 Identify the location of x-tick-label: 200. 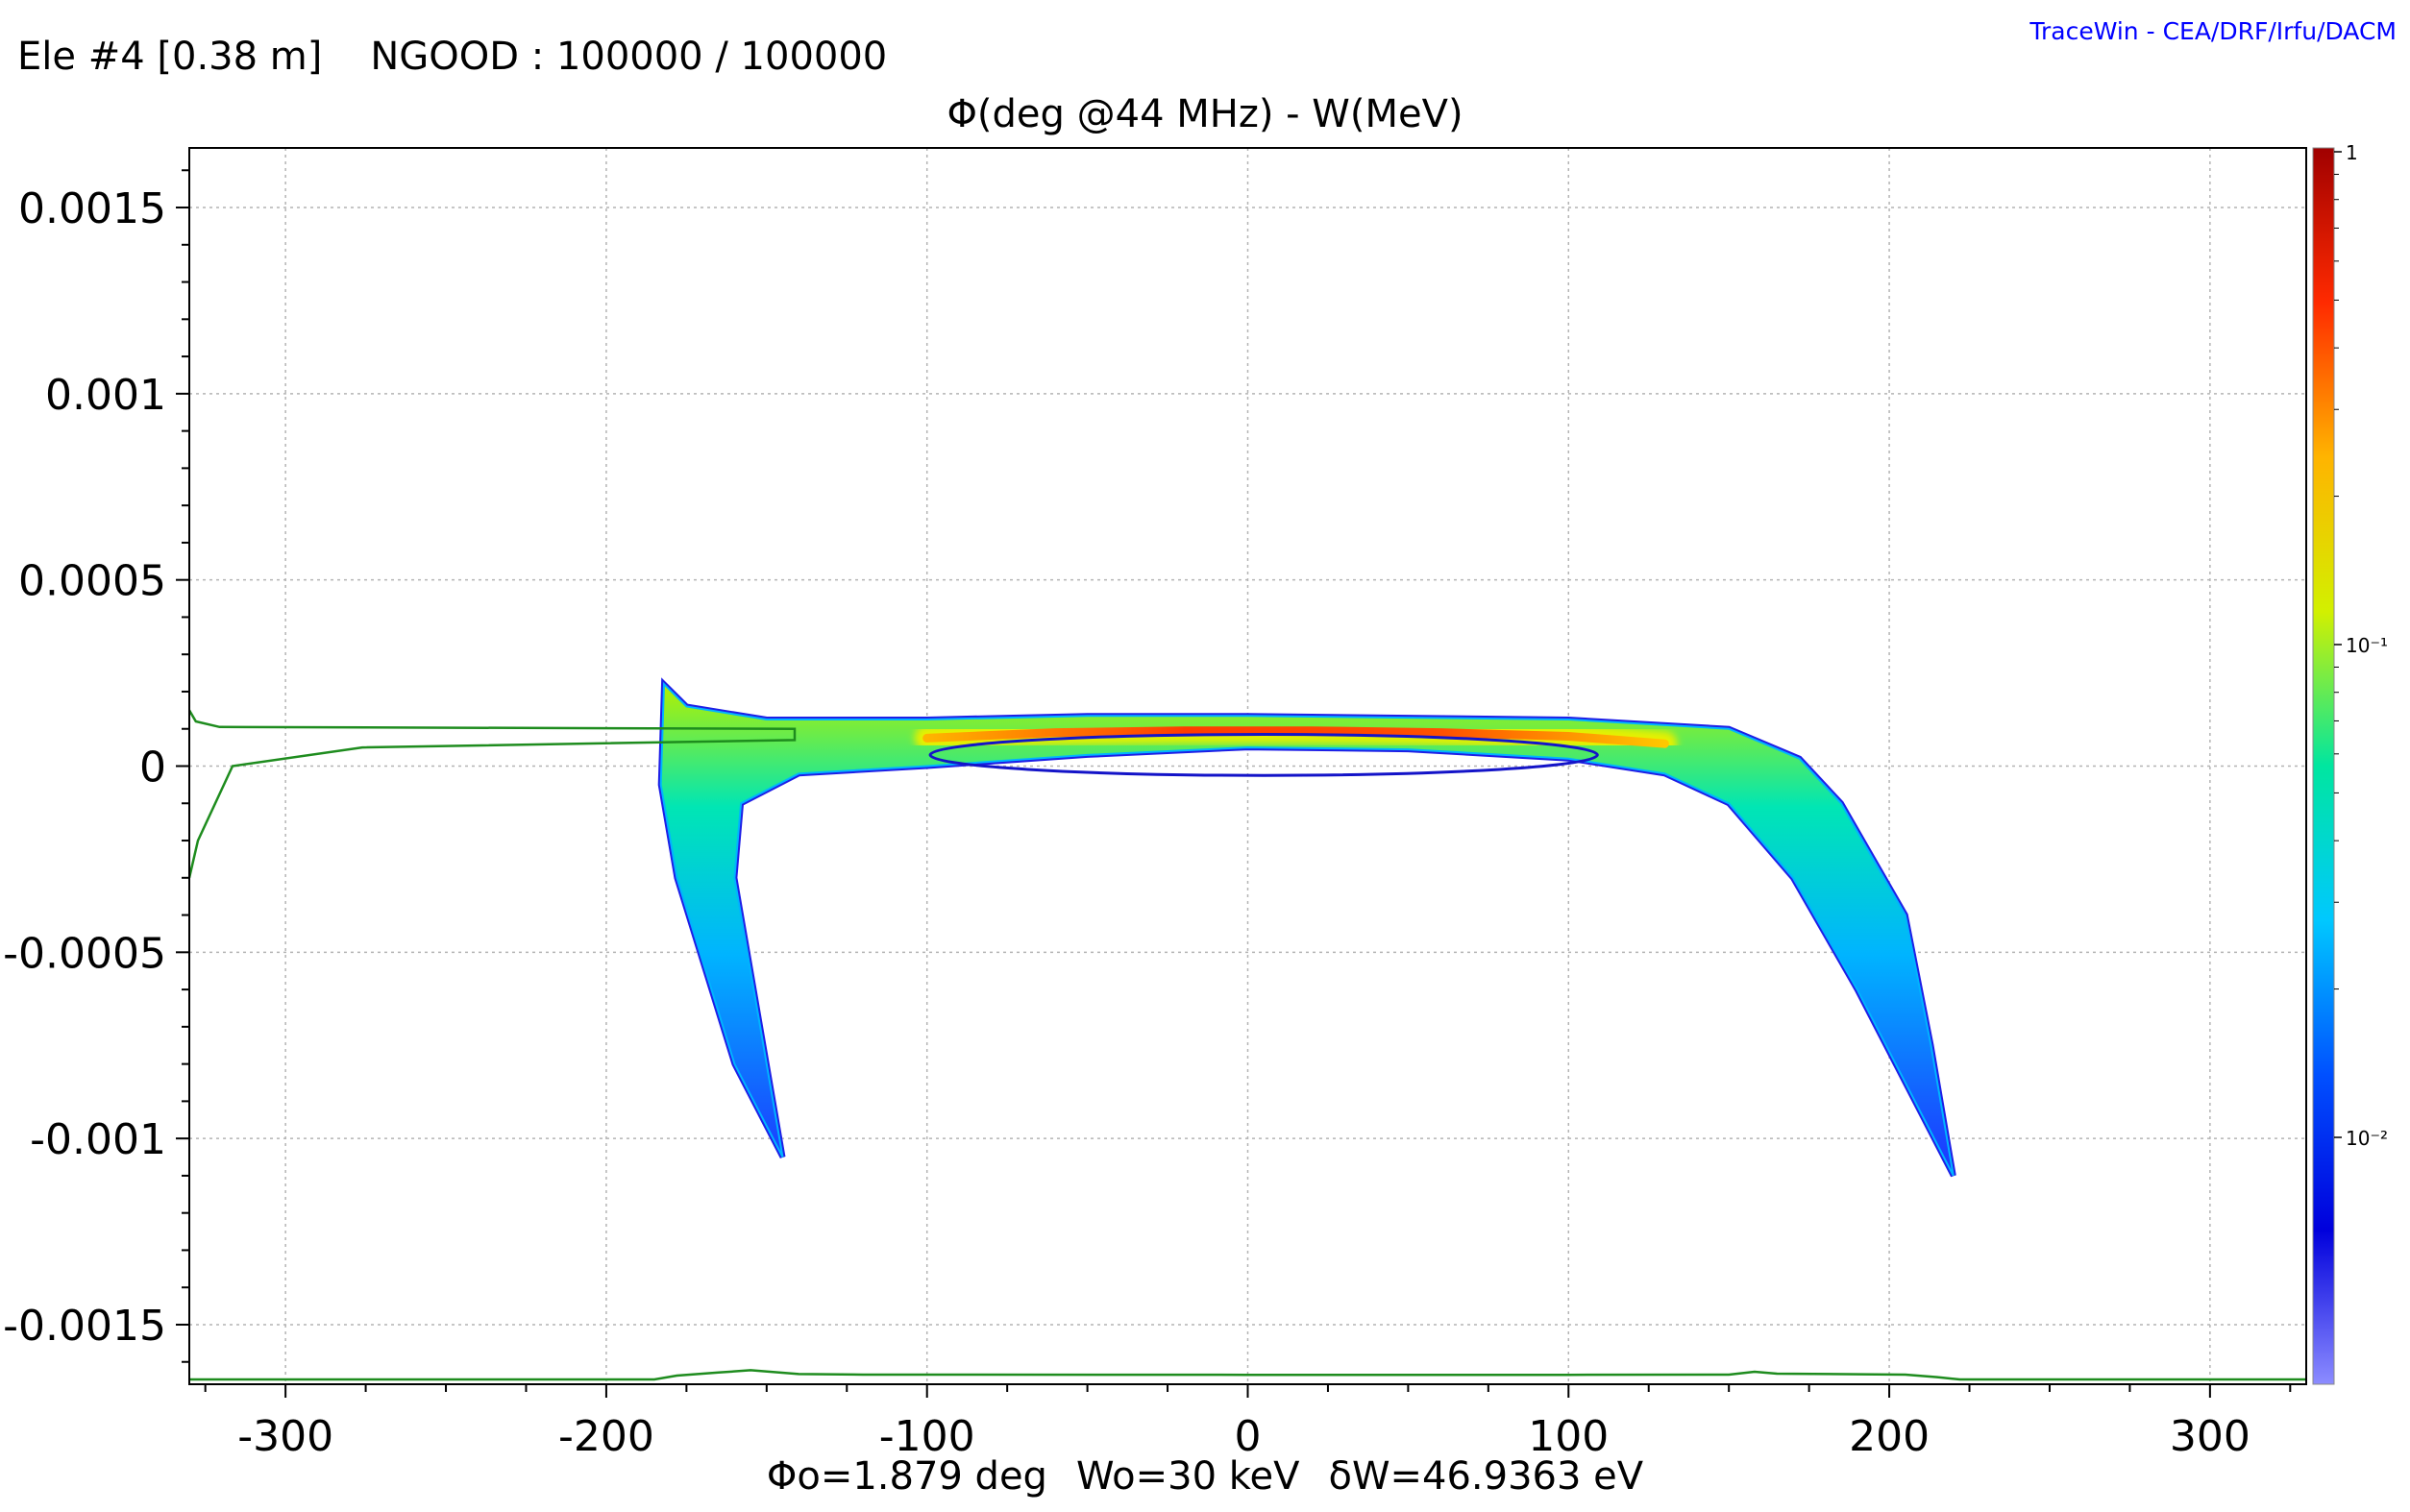
(1890, 1436).